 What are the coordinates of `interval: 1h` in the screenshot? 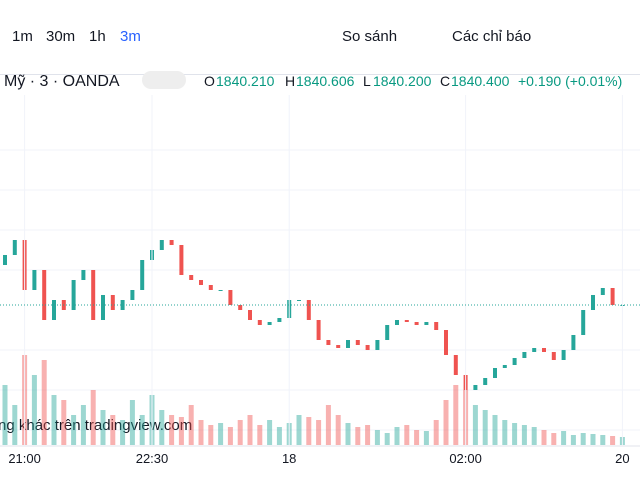 It's located at (97, 36).